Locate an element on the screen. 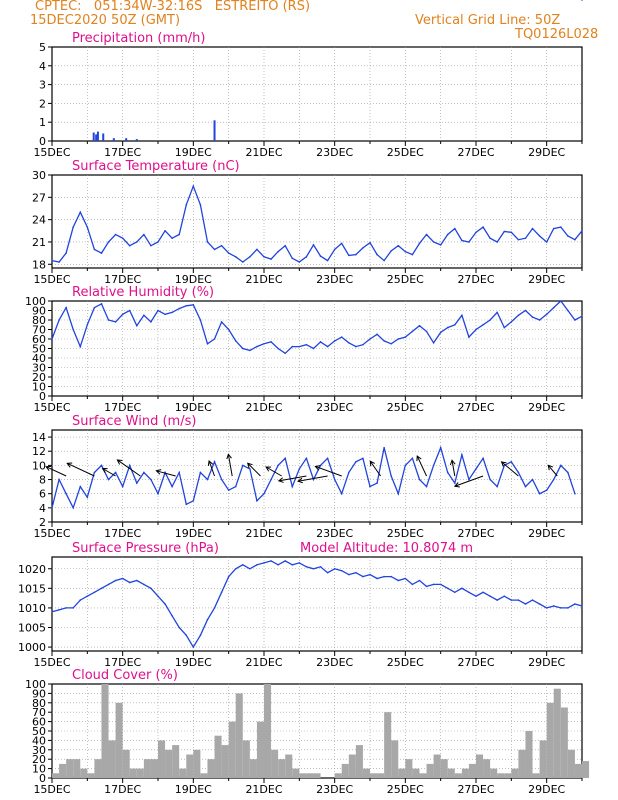  temp-title: Surface Temperature (nC) is located at coordinates (156, 166).